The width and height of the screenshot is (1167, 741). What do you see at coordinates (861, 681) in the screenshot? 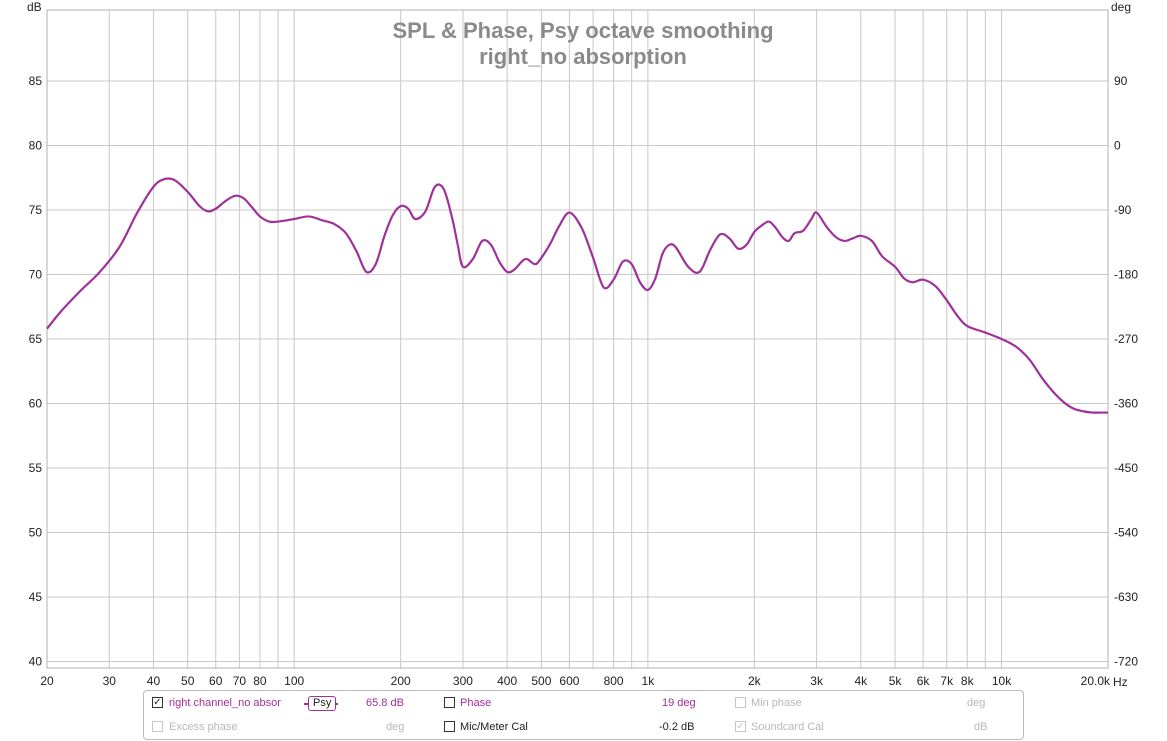
I see `x-tick-label: 4k` at bounding box center [861, 681].